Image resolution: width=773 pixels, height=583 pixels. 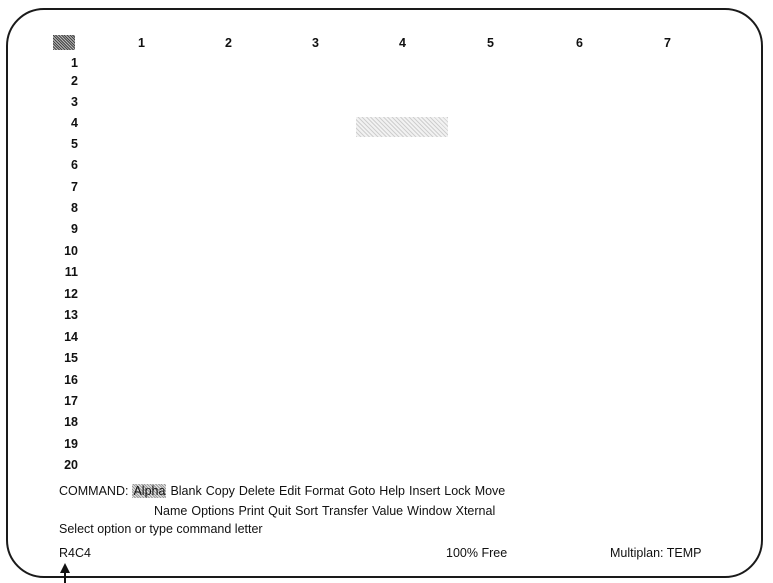 I want to click on row-header-10: 10, so click(x=71, y=251).